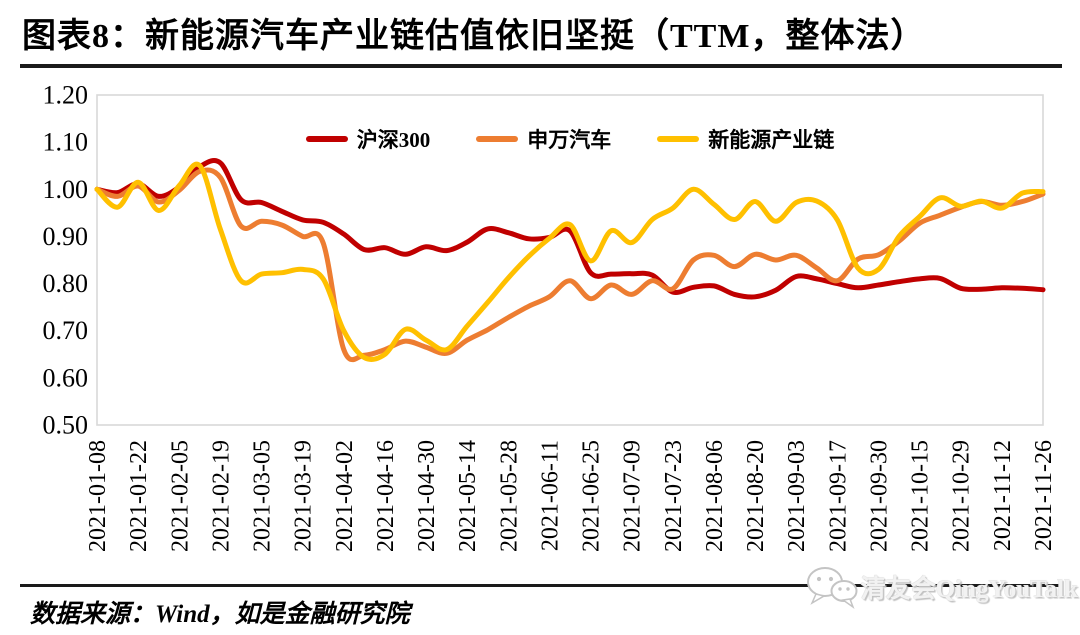  What do you see at coordinates (1003, 495) in the screenshot?
I see `x-tick-label: 2021-11-12` at bounding box center [1003, 495].